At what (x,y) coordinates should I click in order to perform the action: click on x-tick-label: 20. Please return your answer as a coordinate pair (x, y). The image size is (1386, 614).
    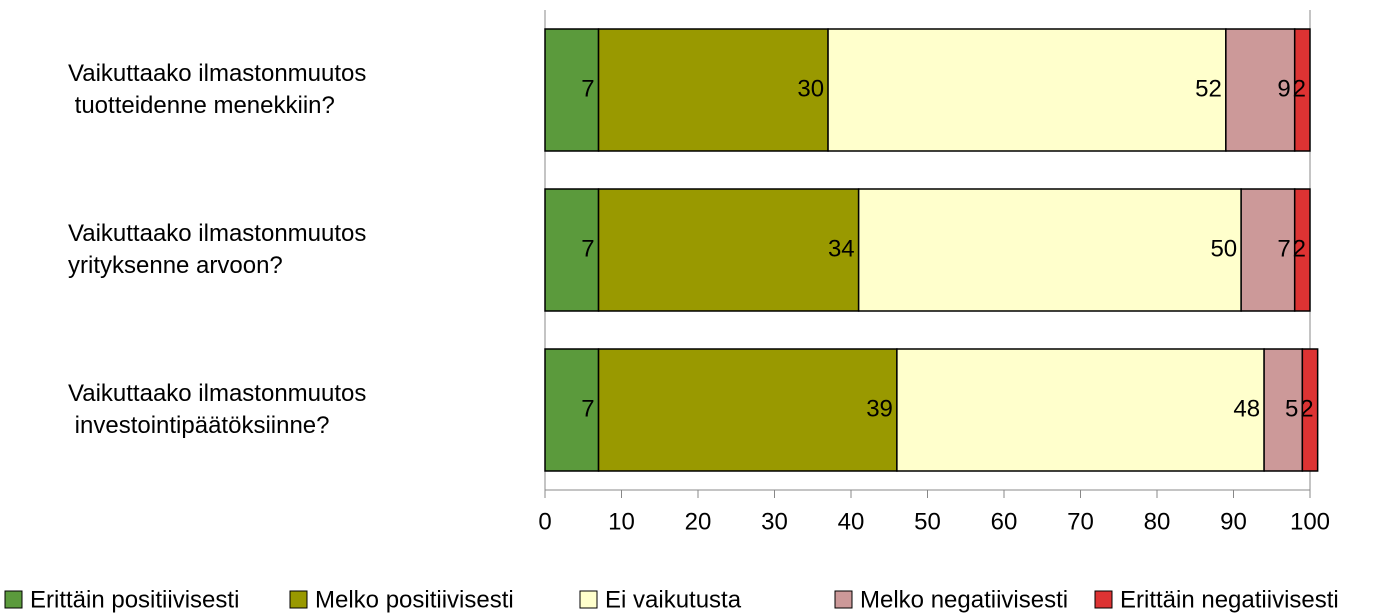
    Looking at the image, I should click on (698, 521).